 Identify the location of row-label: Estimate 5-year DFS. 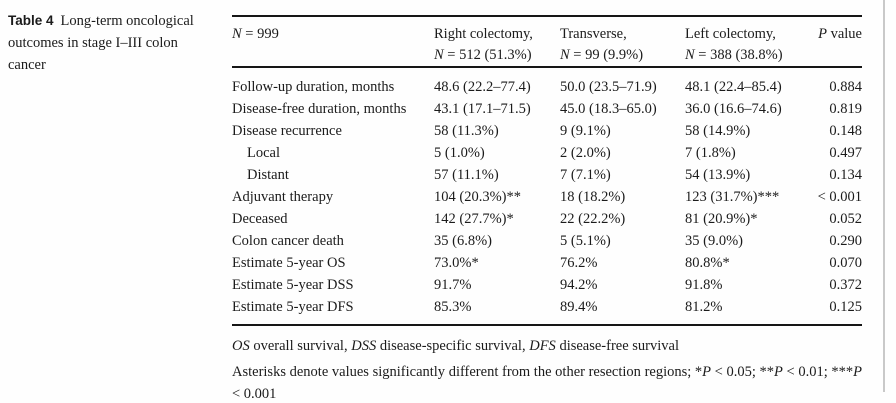
(293, 307).